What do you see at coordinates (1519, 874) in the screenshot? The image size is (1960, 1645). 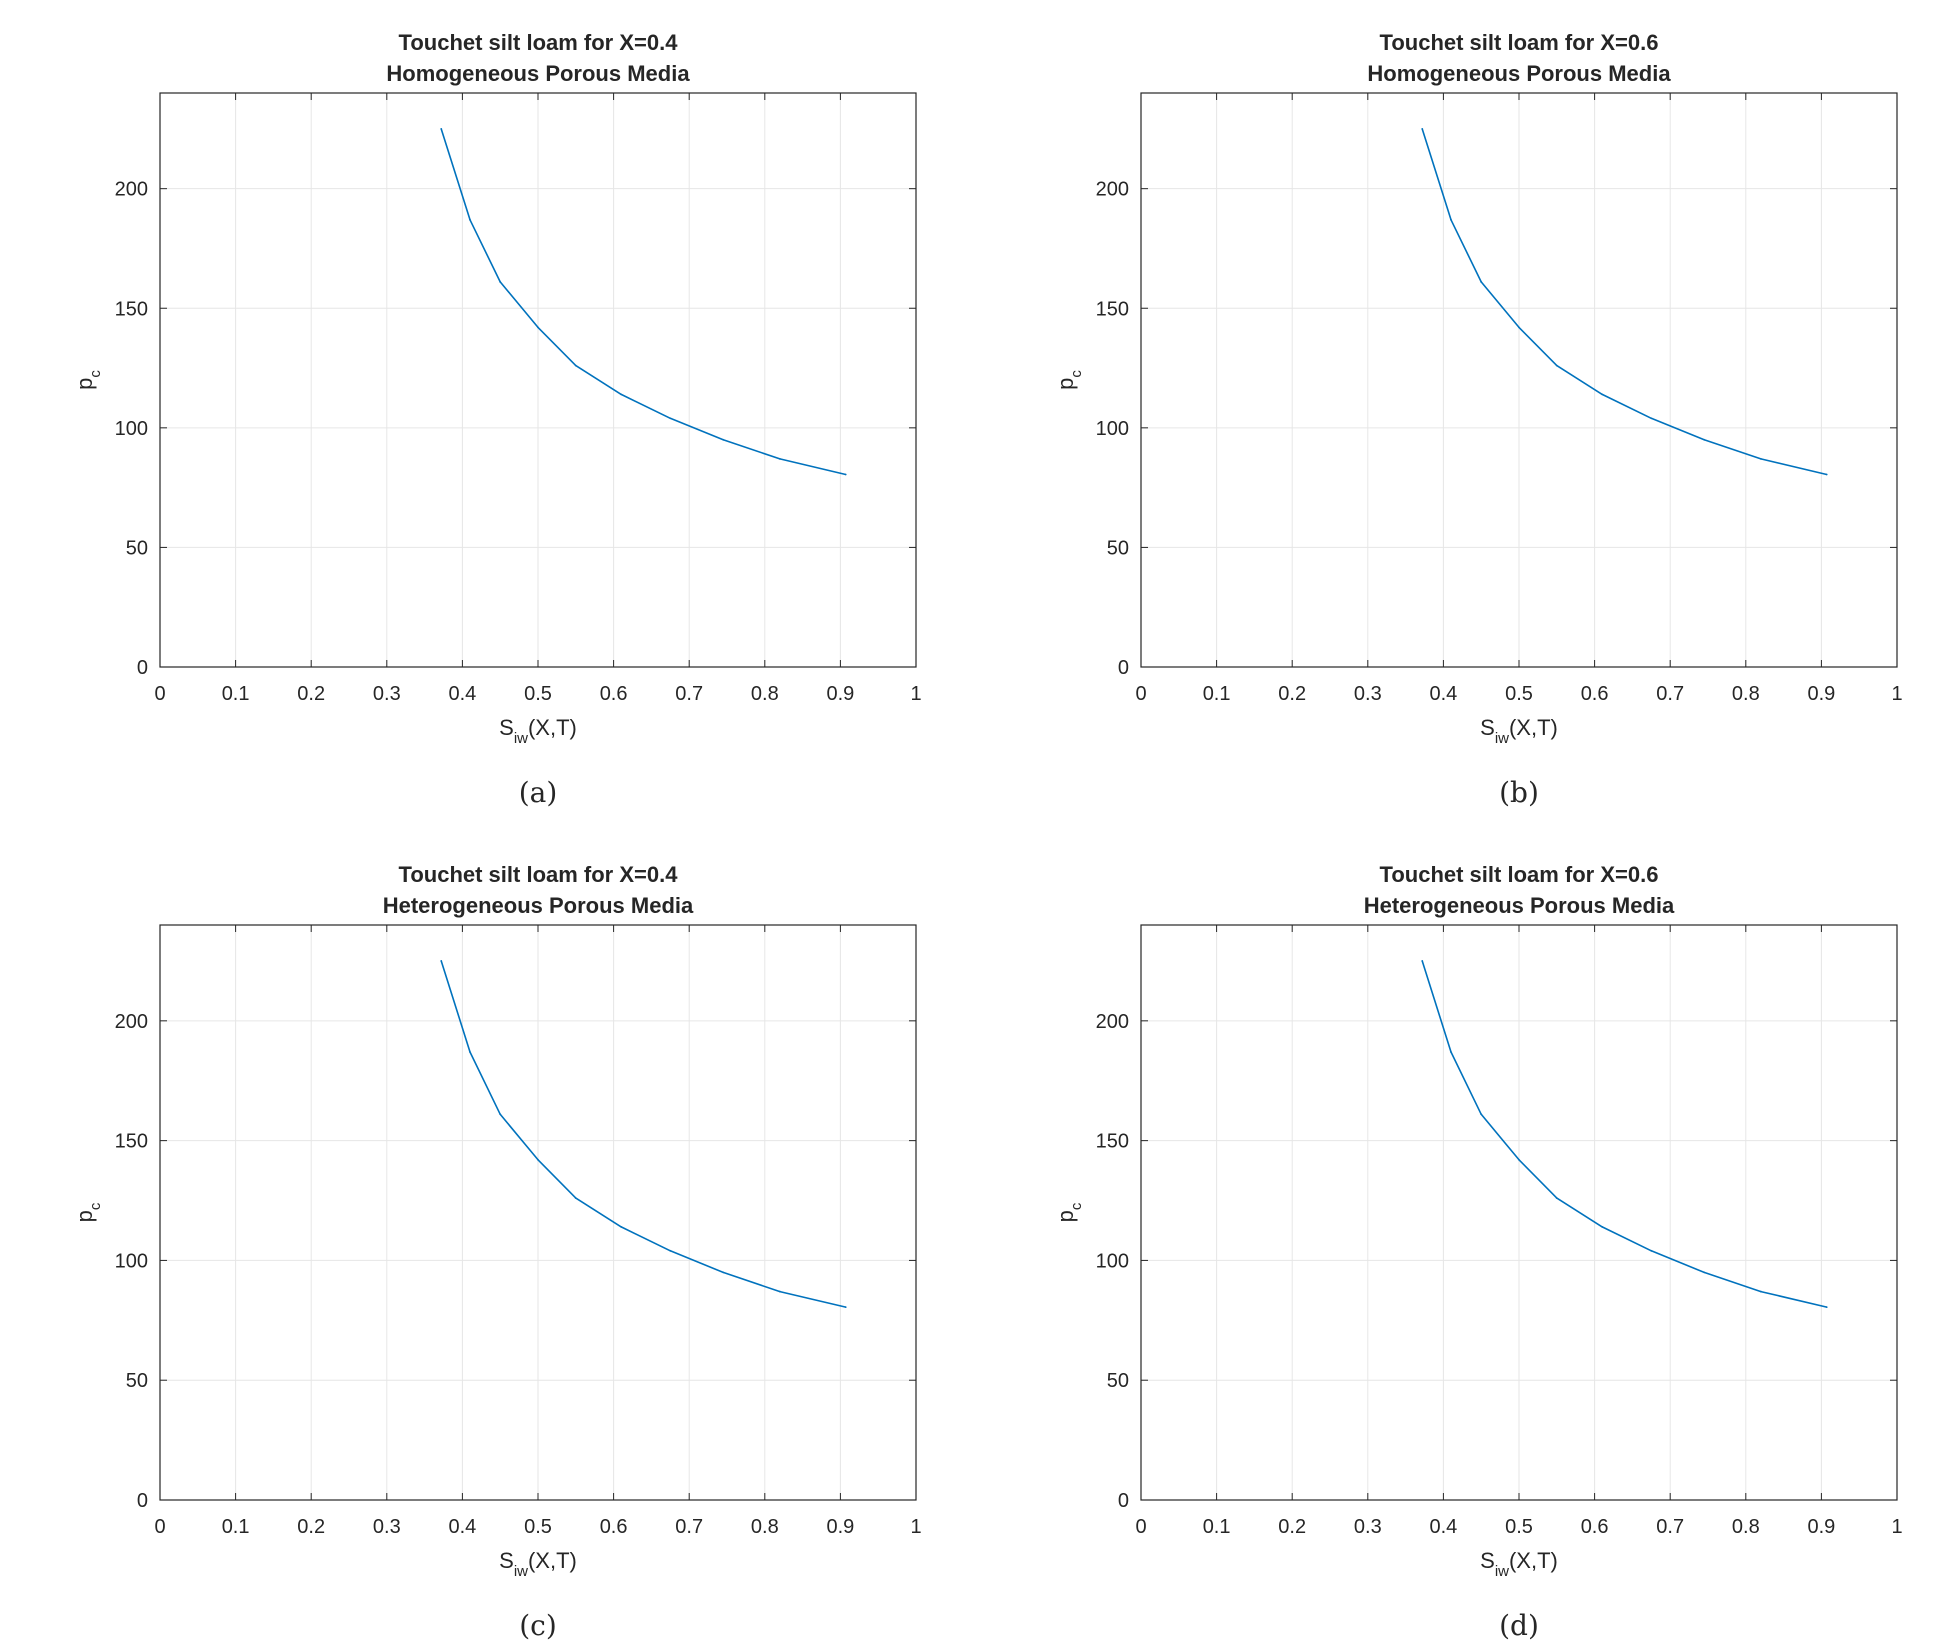 I see `chart-title-line1: Touchet silt loam for X=0.6` at bounding box center [1519, 874].